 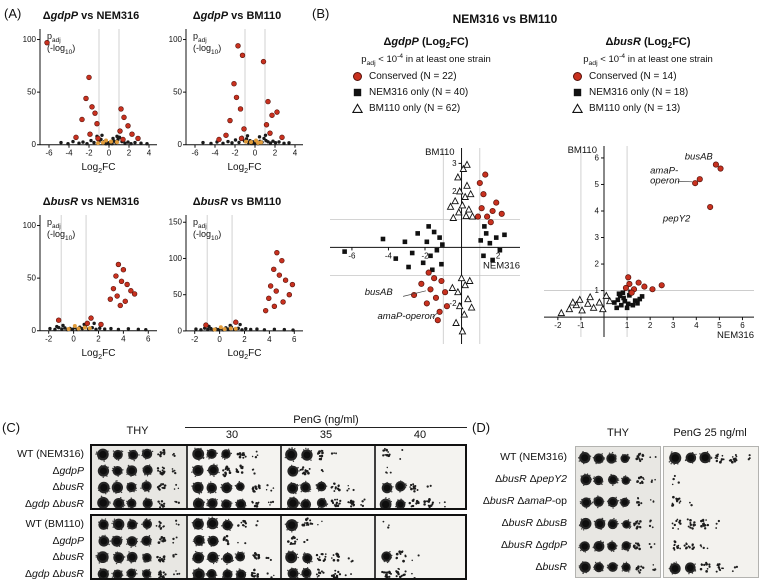 What do you see at coordinates (207, 229) in the screenshot?
I see `y-axis-label: padj (-log10)` at bounding box center [207, 229].